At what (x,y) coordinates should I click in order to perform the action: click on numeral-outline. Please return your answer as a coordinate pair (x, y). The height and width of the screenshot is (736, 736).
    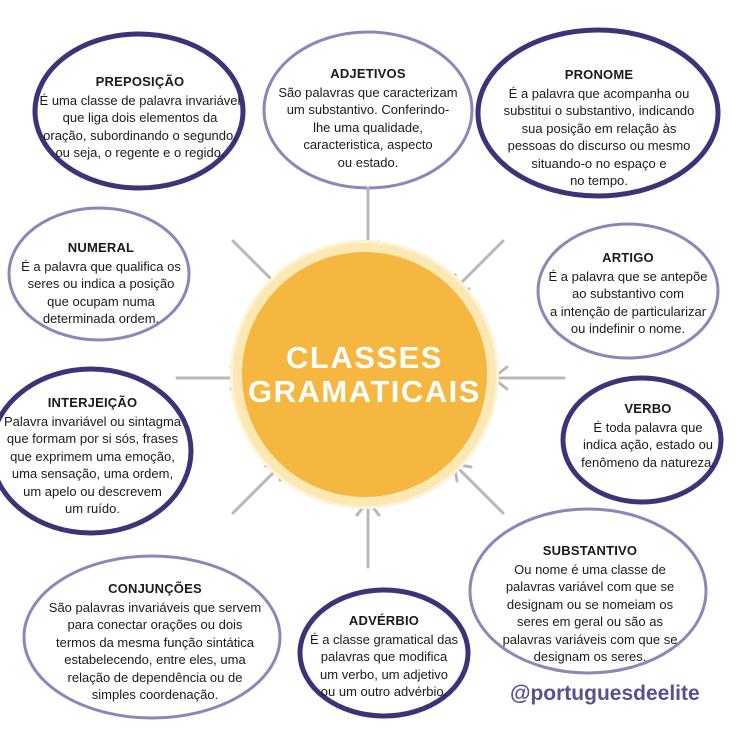
    Looking at the image, I should click on (99, 274).